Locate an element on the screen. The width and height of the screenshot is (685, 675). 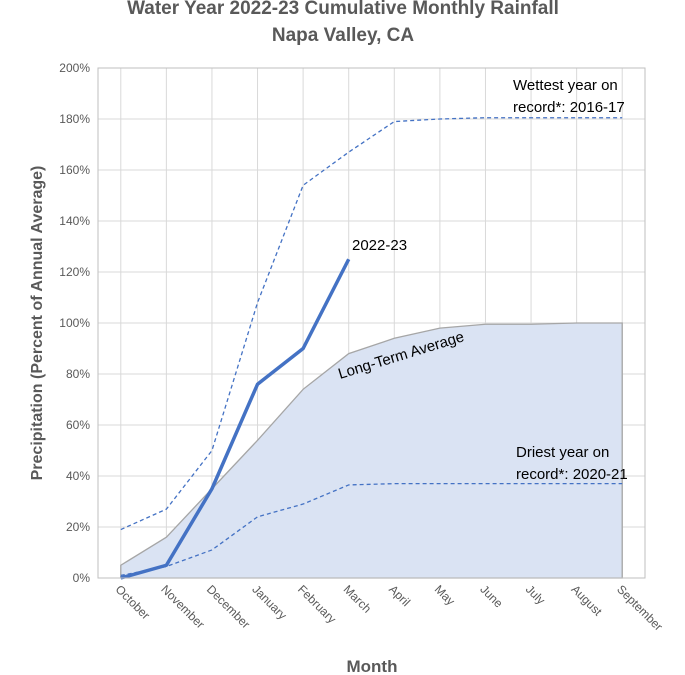
x-tick-label: January is located at coordinates (269, 602).